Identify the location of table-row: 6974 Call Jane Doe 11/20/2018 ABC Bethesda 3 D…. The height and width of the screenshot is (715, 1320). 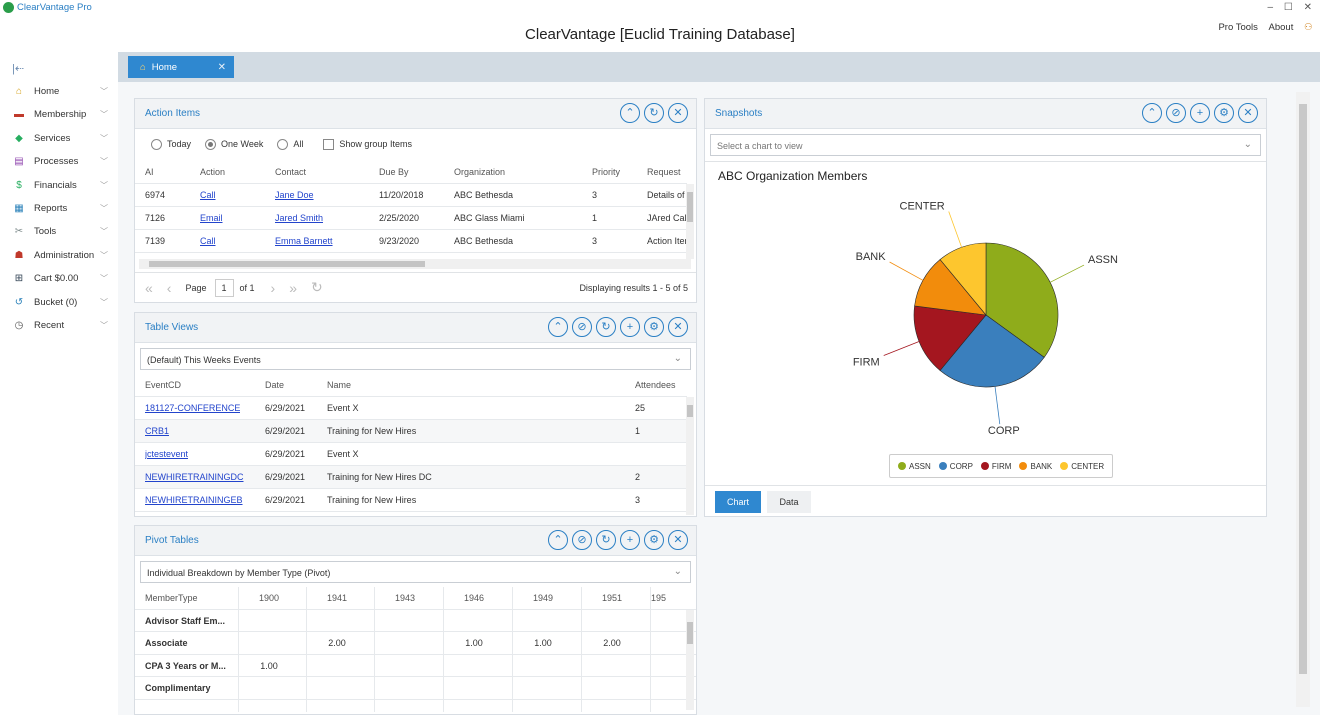
(412, 195).